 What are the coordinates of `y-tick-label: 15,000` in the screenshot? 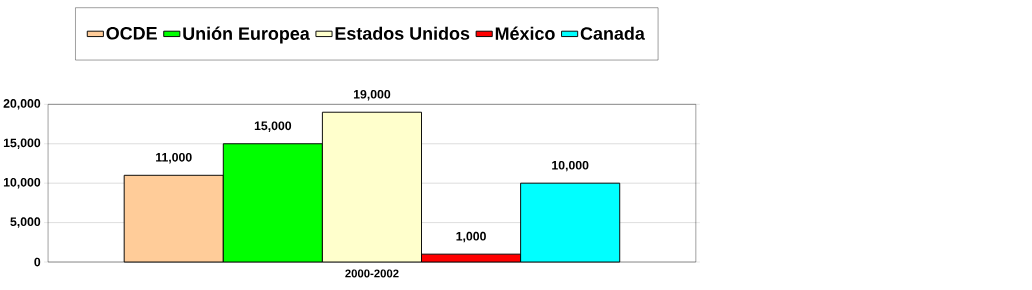 It's located at (22, 143).